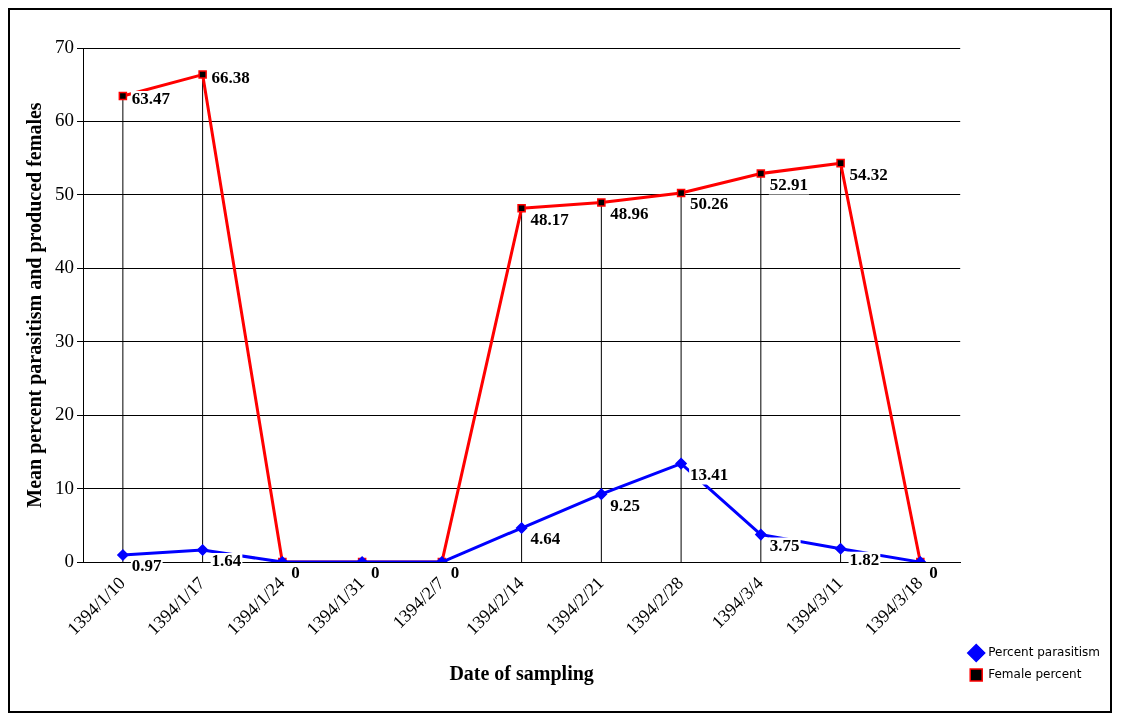 The width and height of the screenshot is (1122, 723). What do you see at coordinates (64, 120) in the screenshot?
I see `y-tick-label: 60` at bounding box center [64, 120].